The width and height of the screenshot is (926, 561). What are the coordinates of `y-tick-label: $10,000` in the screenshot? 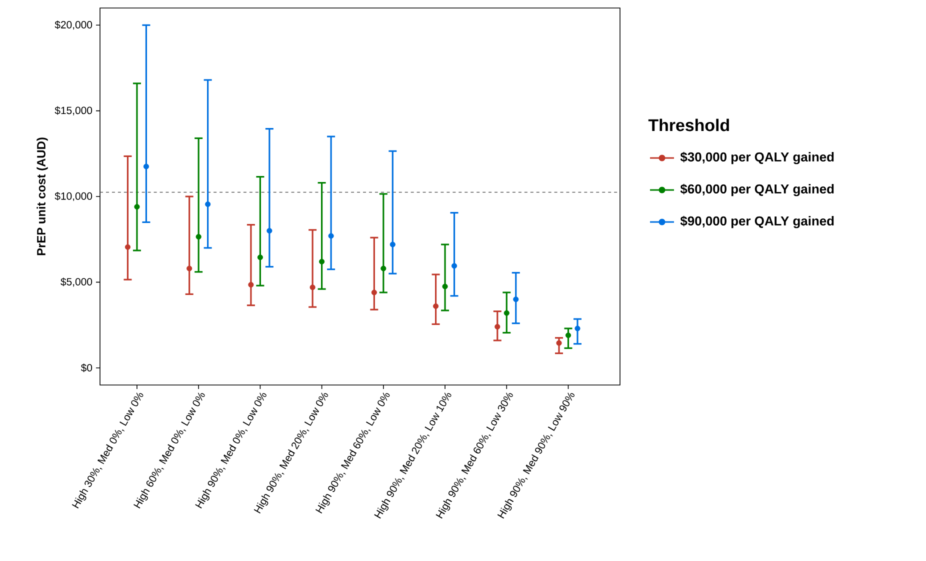 It's located at (73, 197).